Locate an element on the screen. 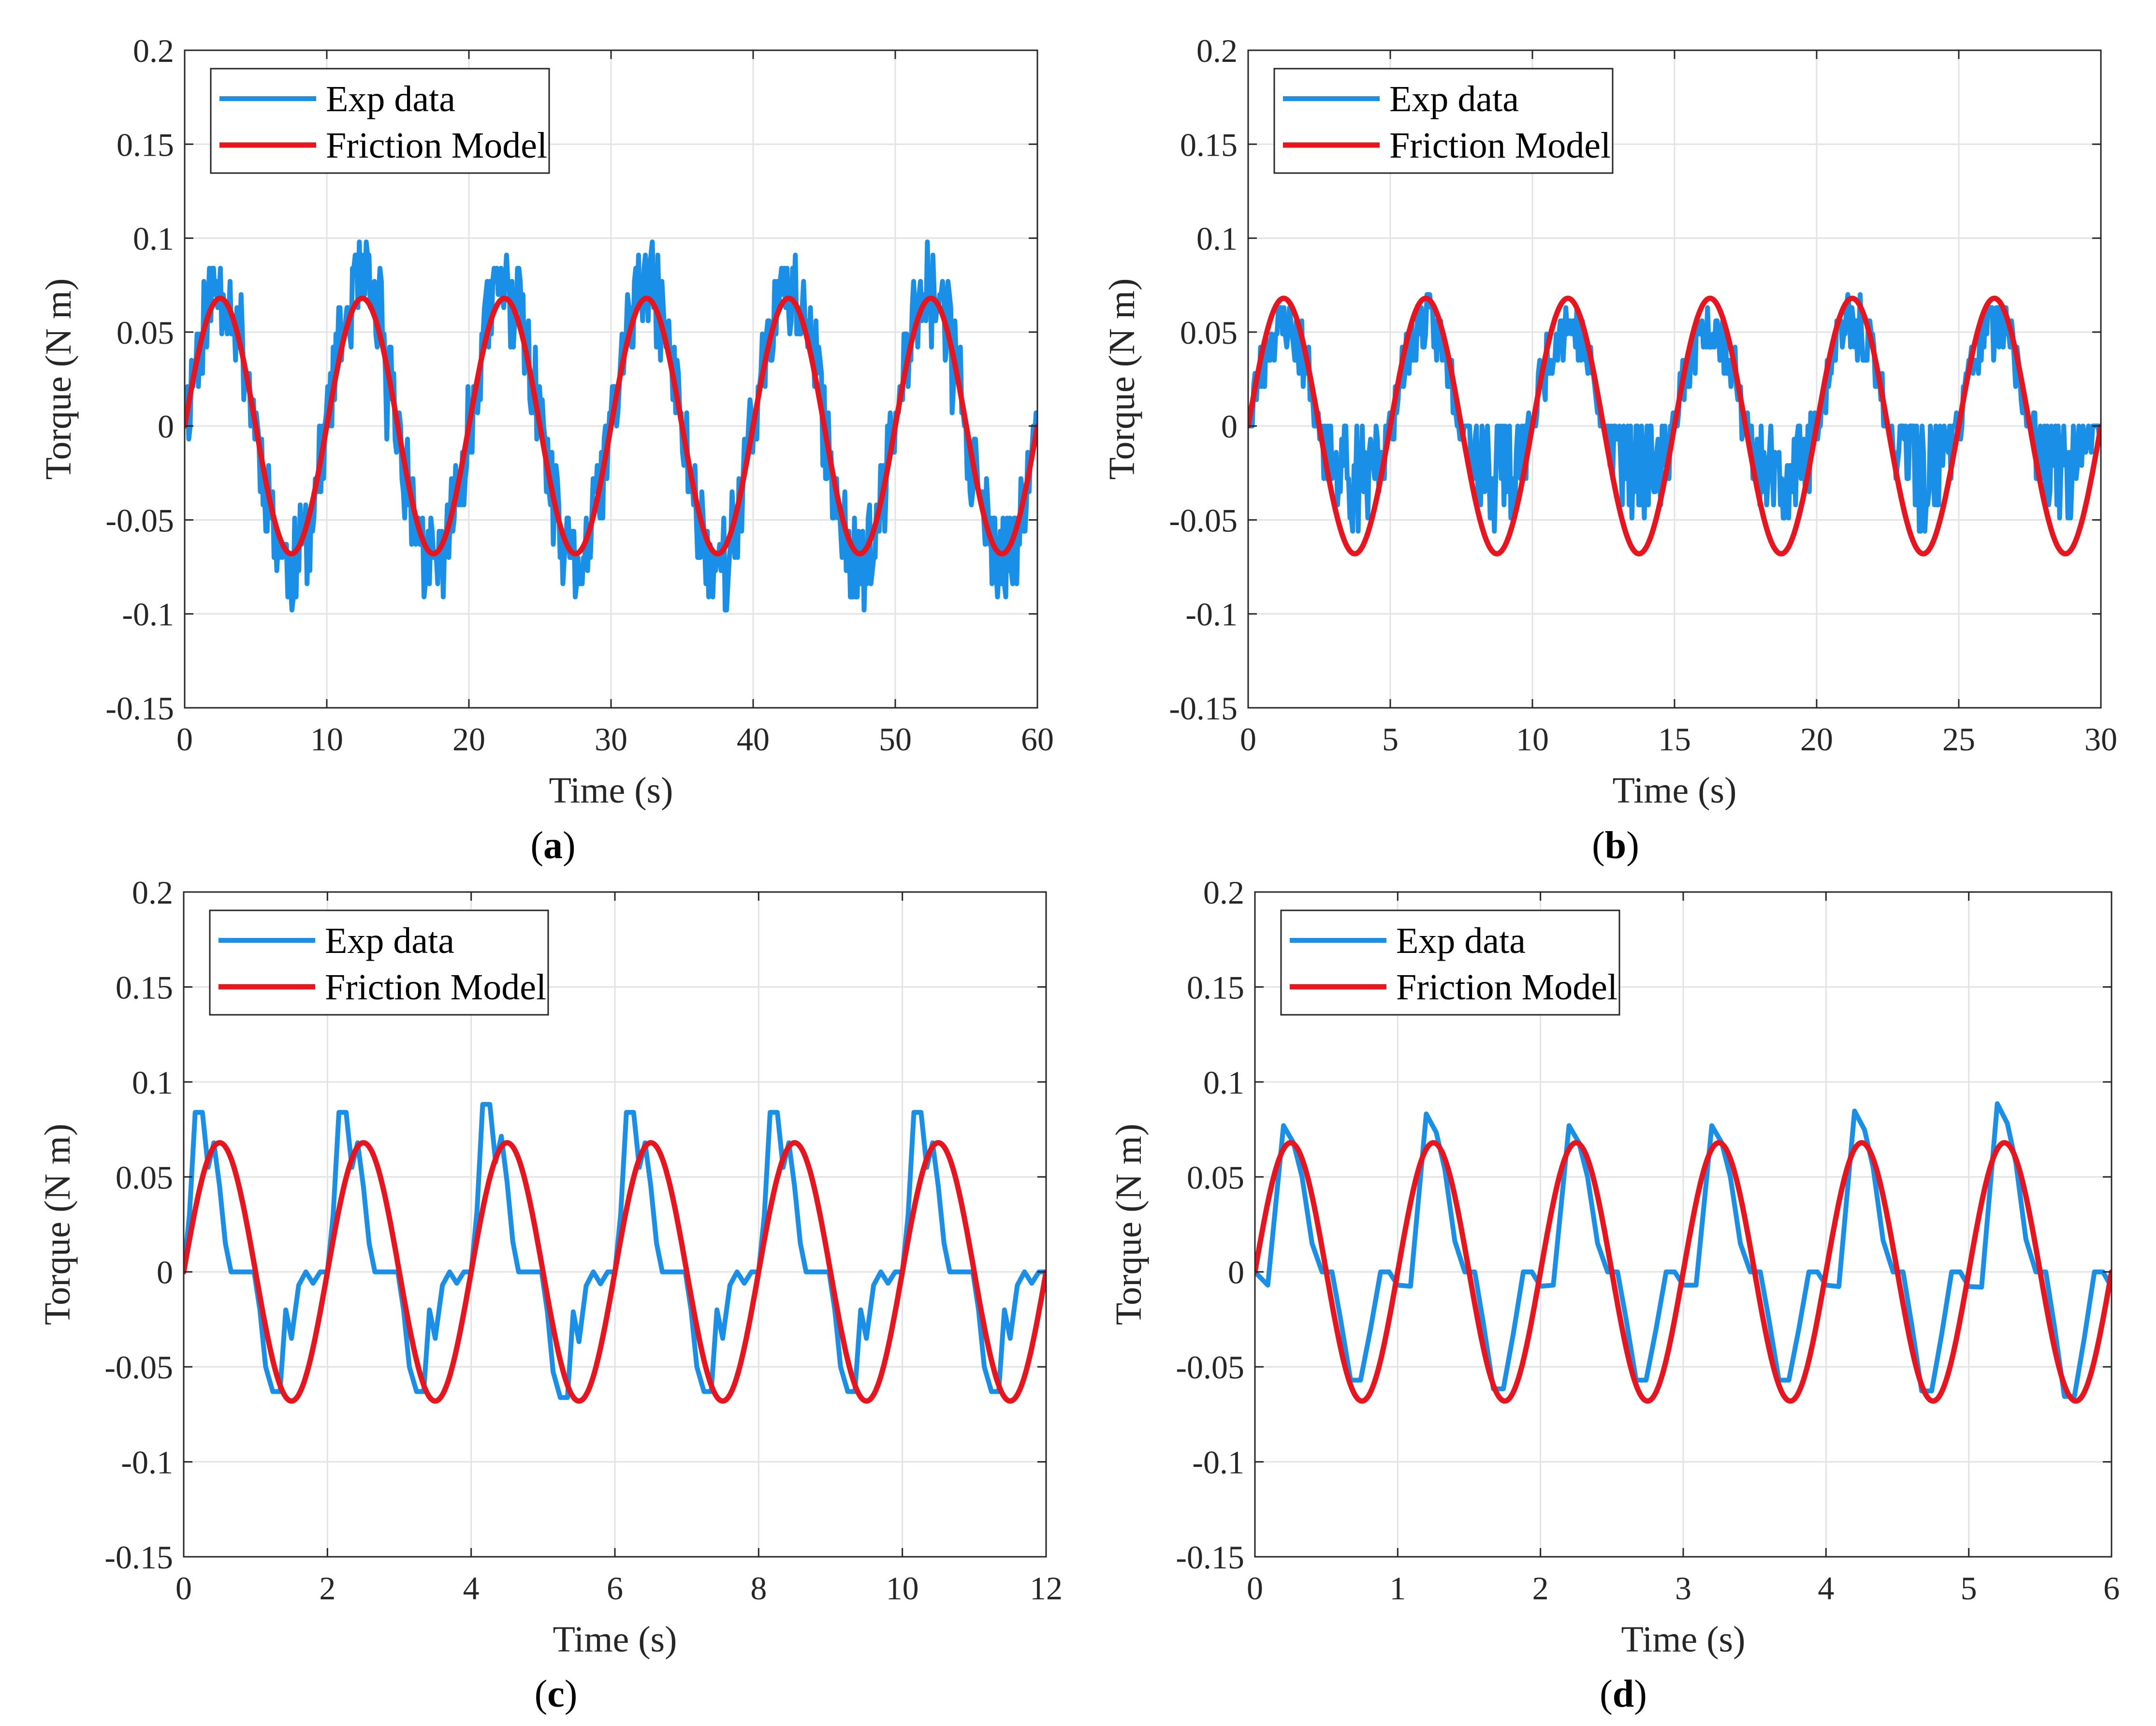  panel-caption: (b) is located at coordinates (1615, 845).